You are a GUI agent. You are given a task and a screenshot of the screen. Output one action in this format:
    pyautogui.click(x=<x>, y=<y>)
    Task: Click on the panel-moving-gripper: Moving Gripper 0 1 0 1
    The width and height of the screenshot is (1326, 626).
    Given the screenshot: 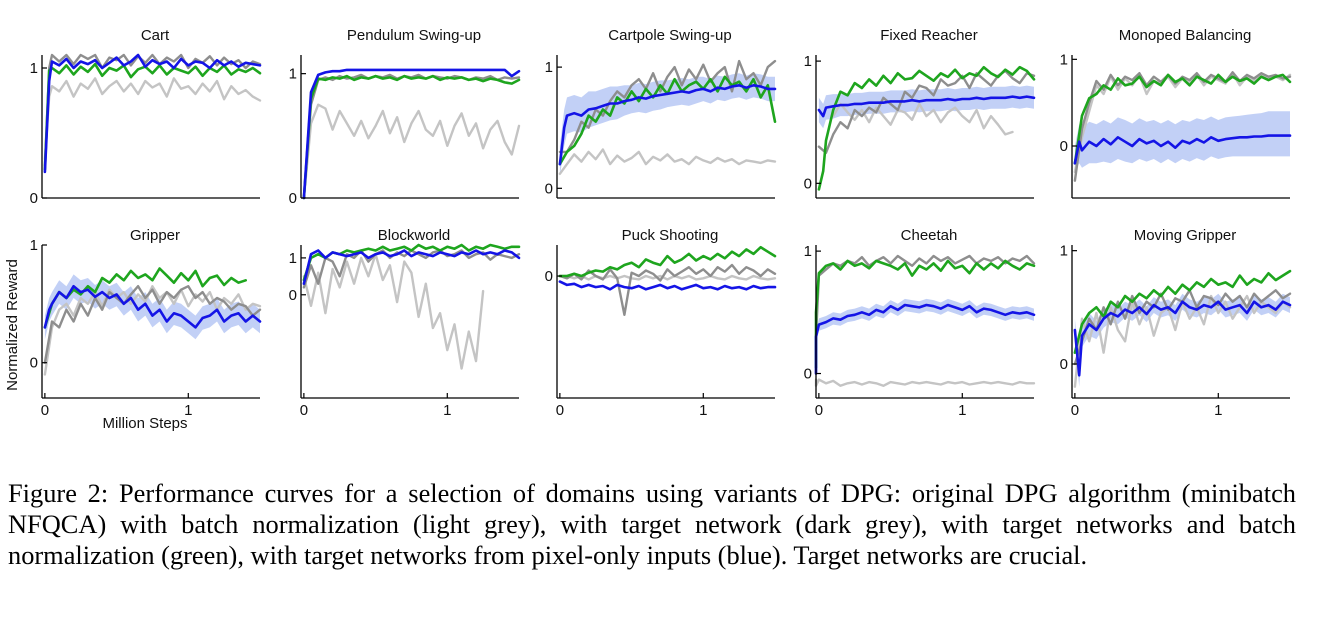 What is the action you would take?
    pyautogui.click(x=1176, y=323)
    